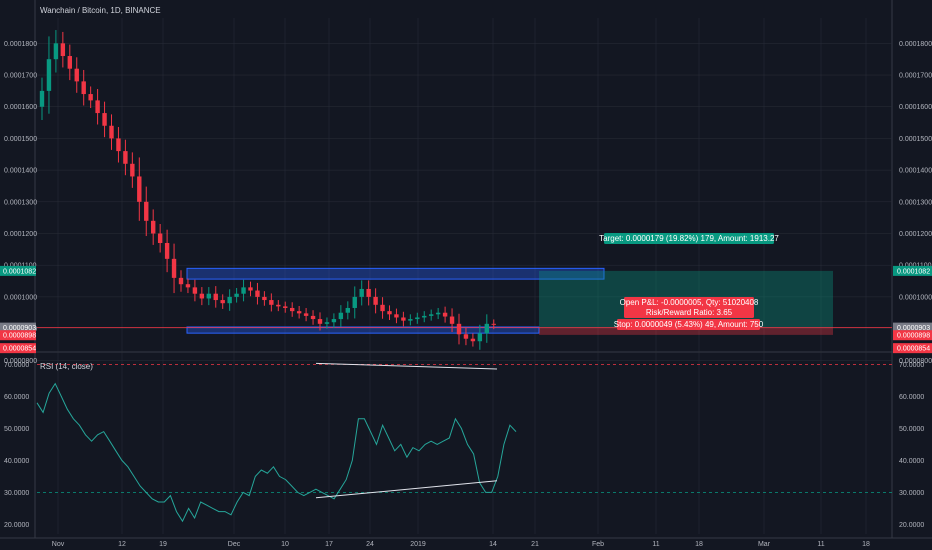 This screenshot has width=932, height=550. I want to click on time-tick-label: 19, so click(163, 544).